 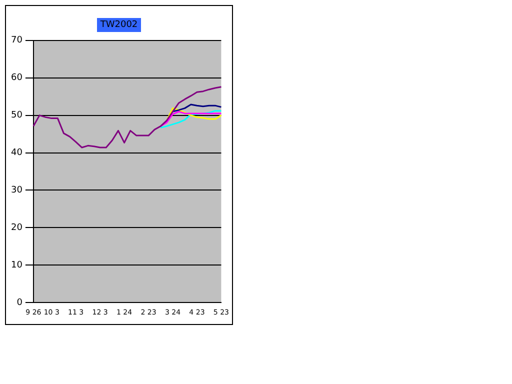 What do you see at coordinates (19, 303) in the screenshot?
I see `y-tick-label: 0` at bounding box center [19, 303].